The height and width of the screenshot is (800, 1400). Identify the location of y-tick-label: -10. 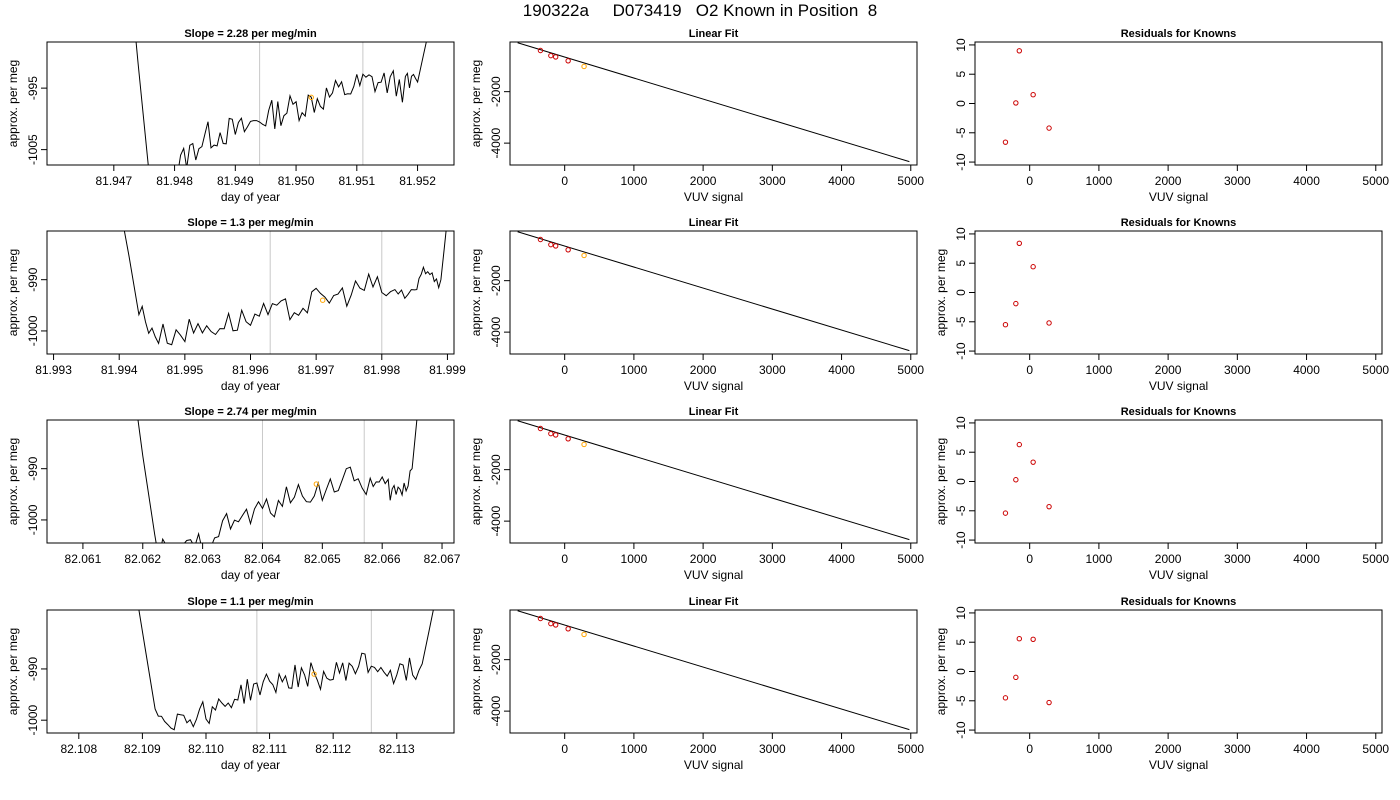
(961, 730).